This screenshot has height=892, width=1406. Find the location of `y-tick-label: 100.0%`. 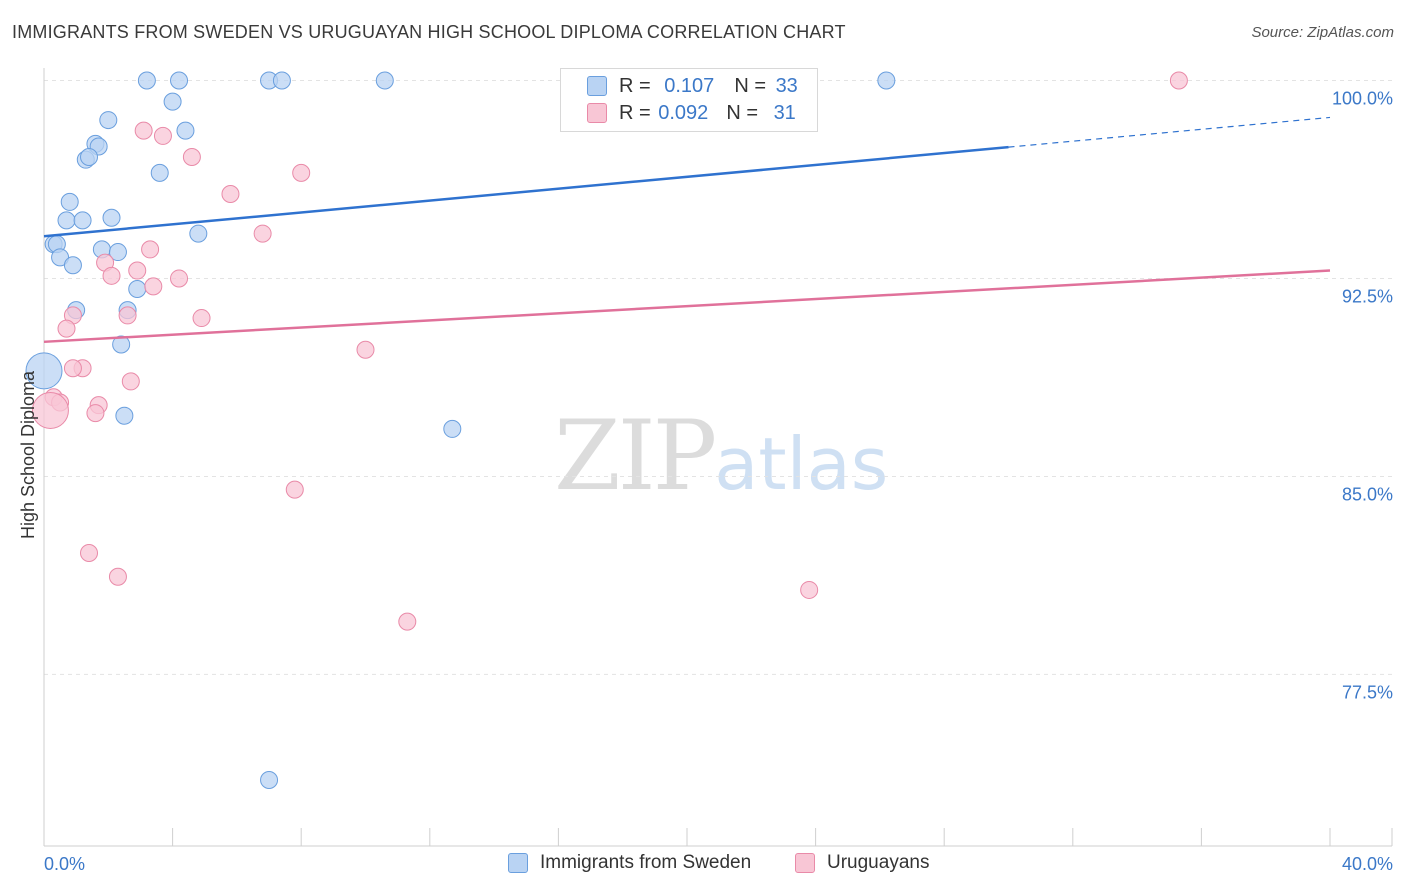

y-tick-label: 100.0% is located at coordinates (1362, 98).